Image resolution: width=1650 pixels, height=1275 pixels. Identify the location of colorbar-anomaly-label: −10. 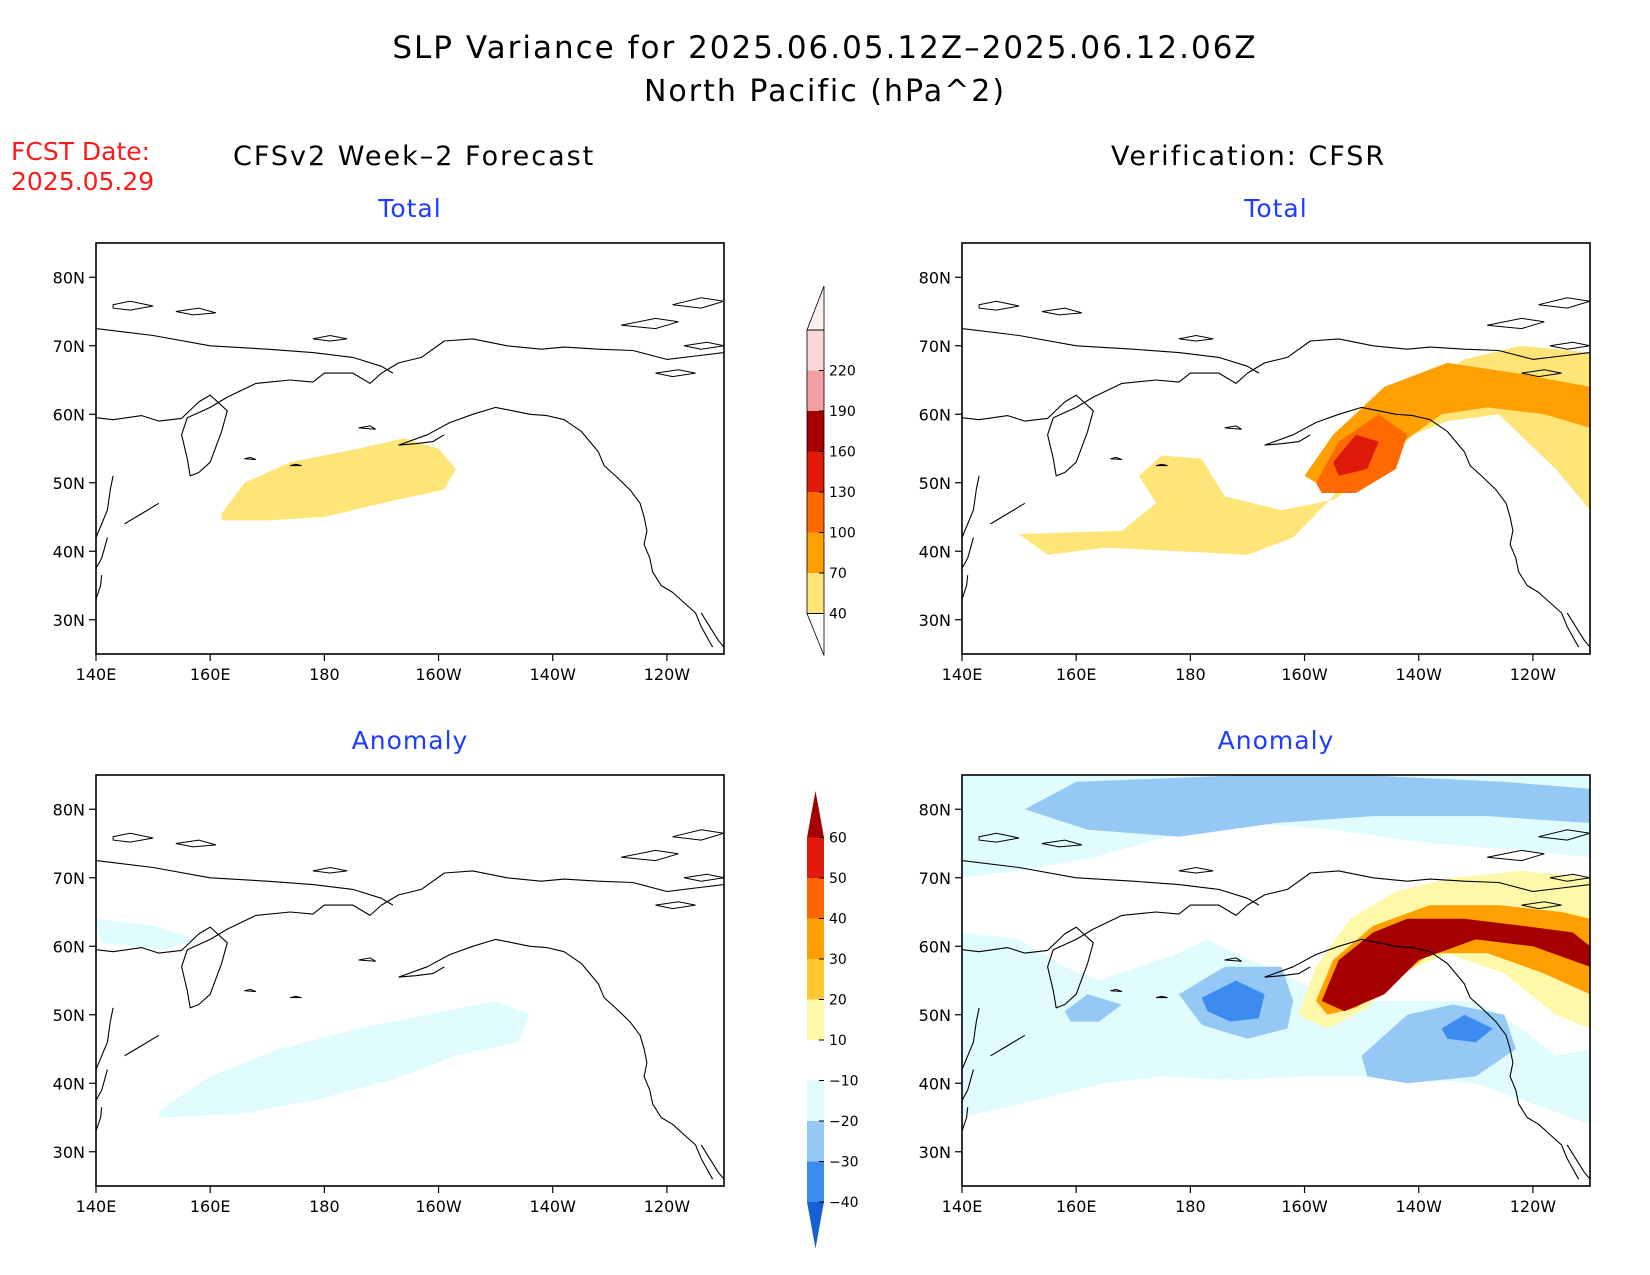
(844, 1082).